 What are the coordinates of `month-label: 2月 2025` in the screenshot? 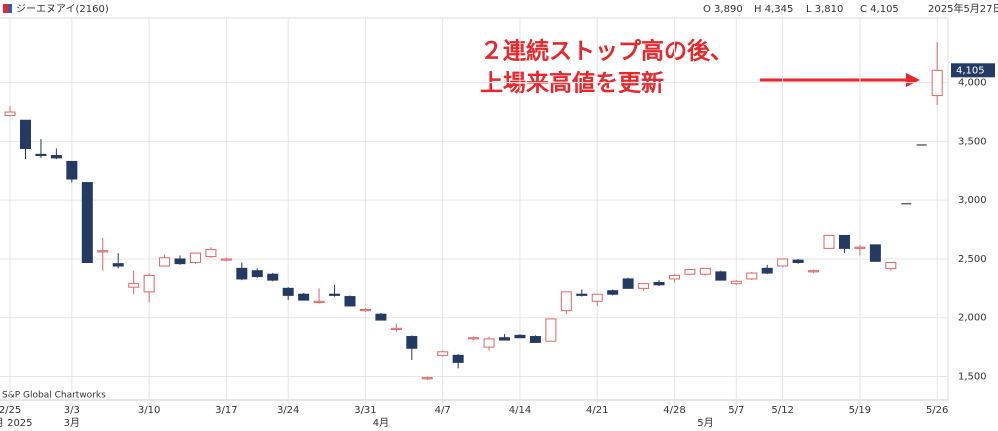 It's located at (16, 423).